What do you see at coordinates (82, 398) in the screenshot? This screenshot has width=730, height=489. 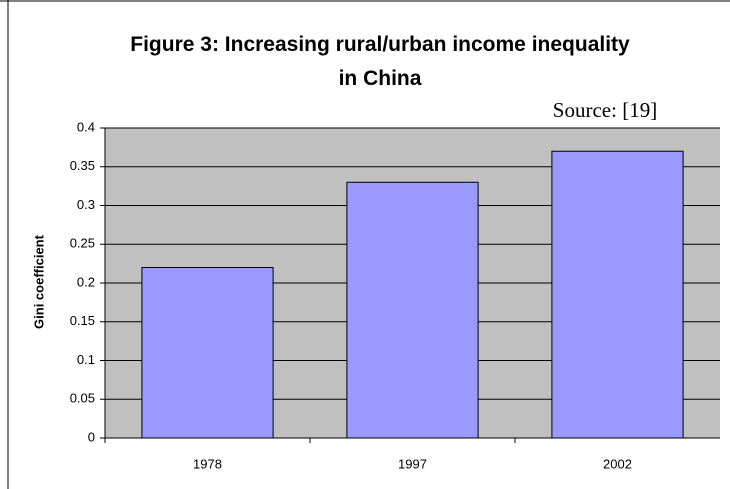 I see `y-tick-label: 0.05` at bounding box center [82, 398].